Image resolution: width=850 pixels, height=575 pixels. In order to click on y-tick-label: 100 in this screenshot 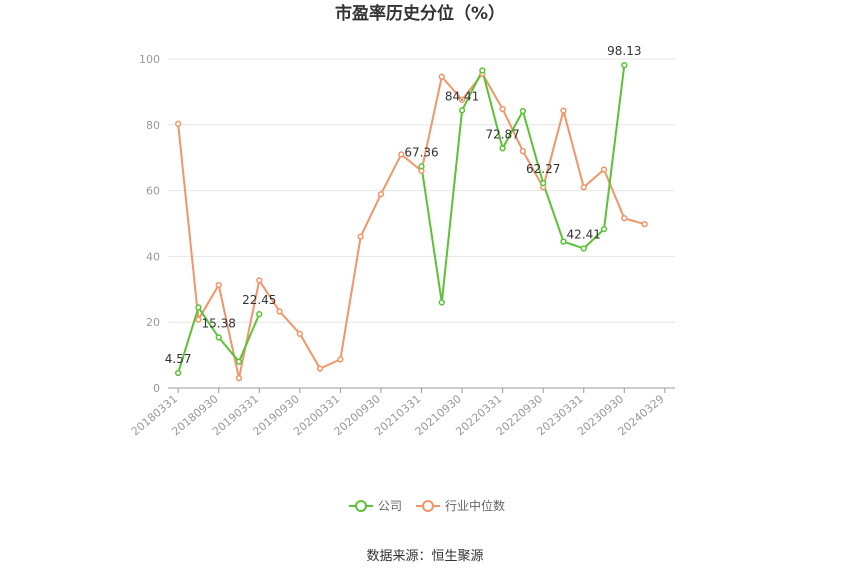, I will do `click(149, 59)`.